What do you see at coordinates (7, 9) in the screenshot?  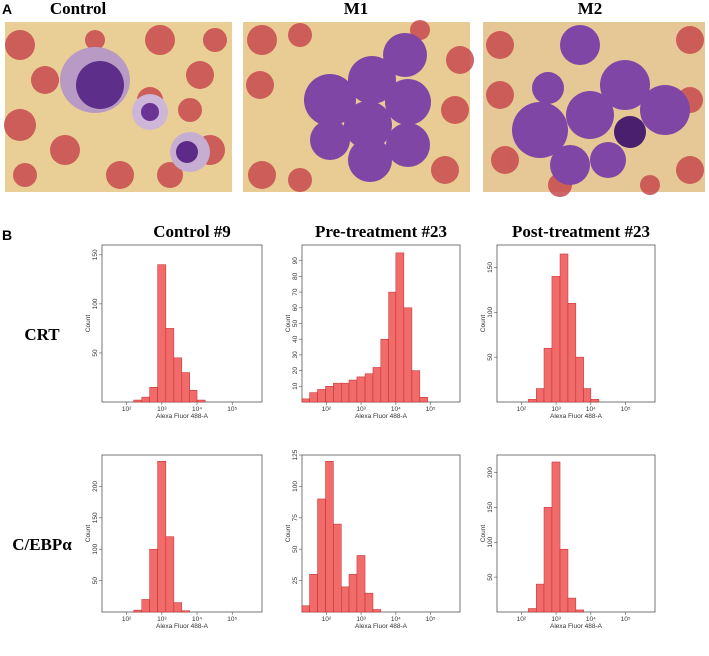 I see `panel-letter: A` at bounding box center [7, 9].